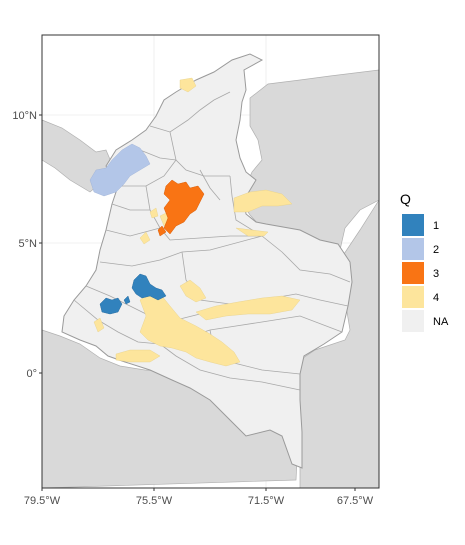 The height and width of the screenshot is (545, 465). I want to click on legend-key-na, so click(413, 321).